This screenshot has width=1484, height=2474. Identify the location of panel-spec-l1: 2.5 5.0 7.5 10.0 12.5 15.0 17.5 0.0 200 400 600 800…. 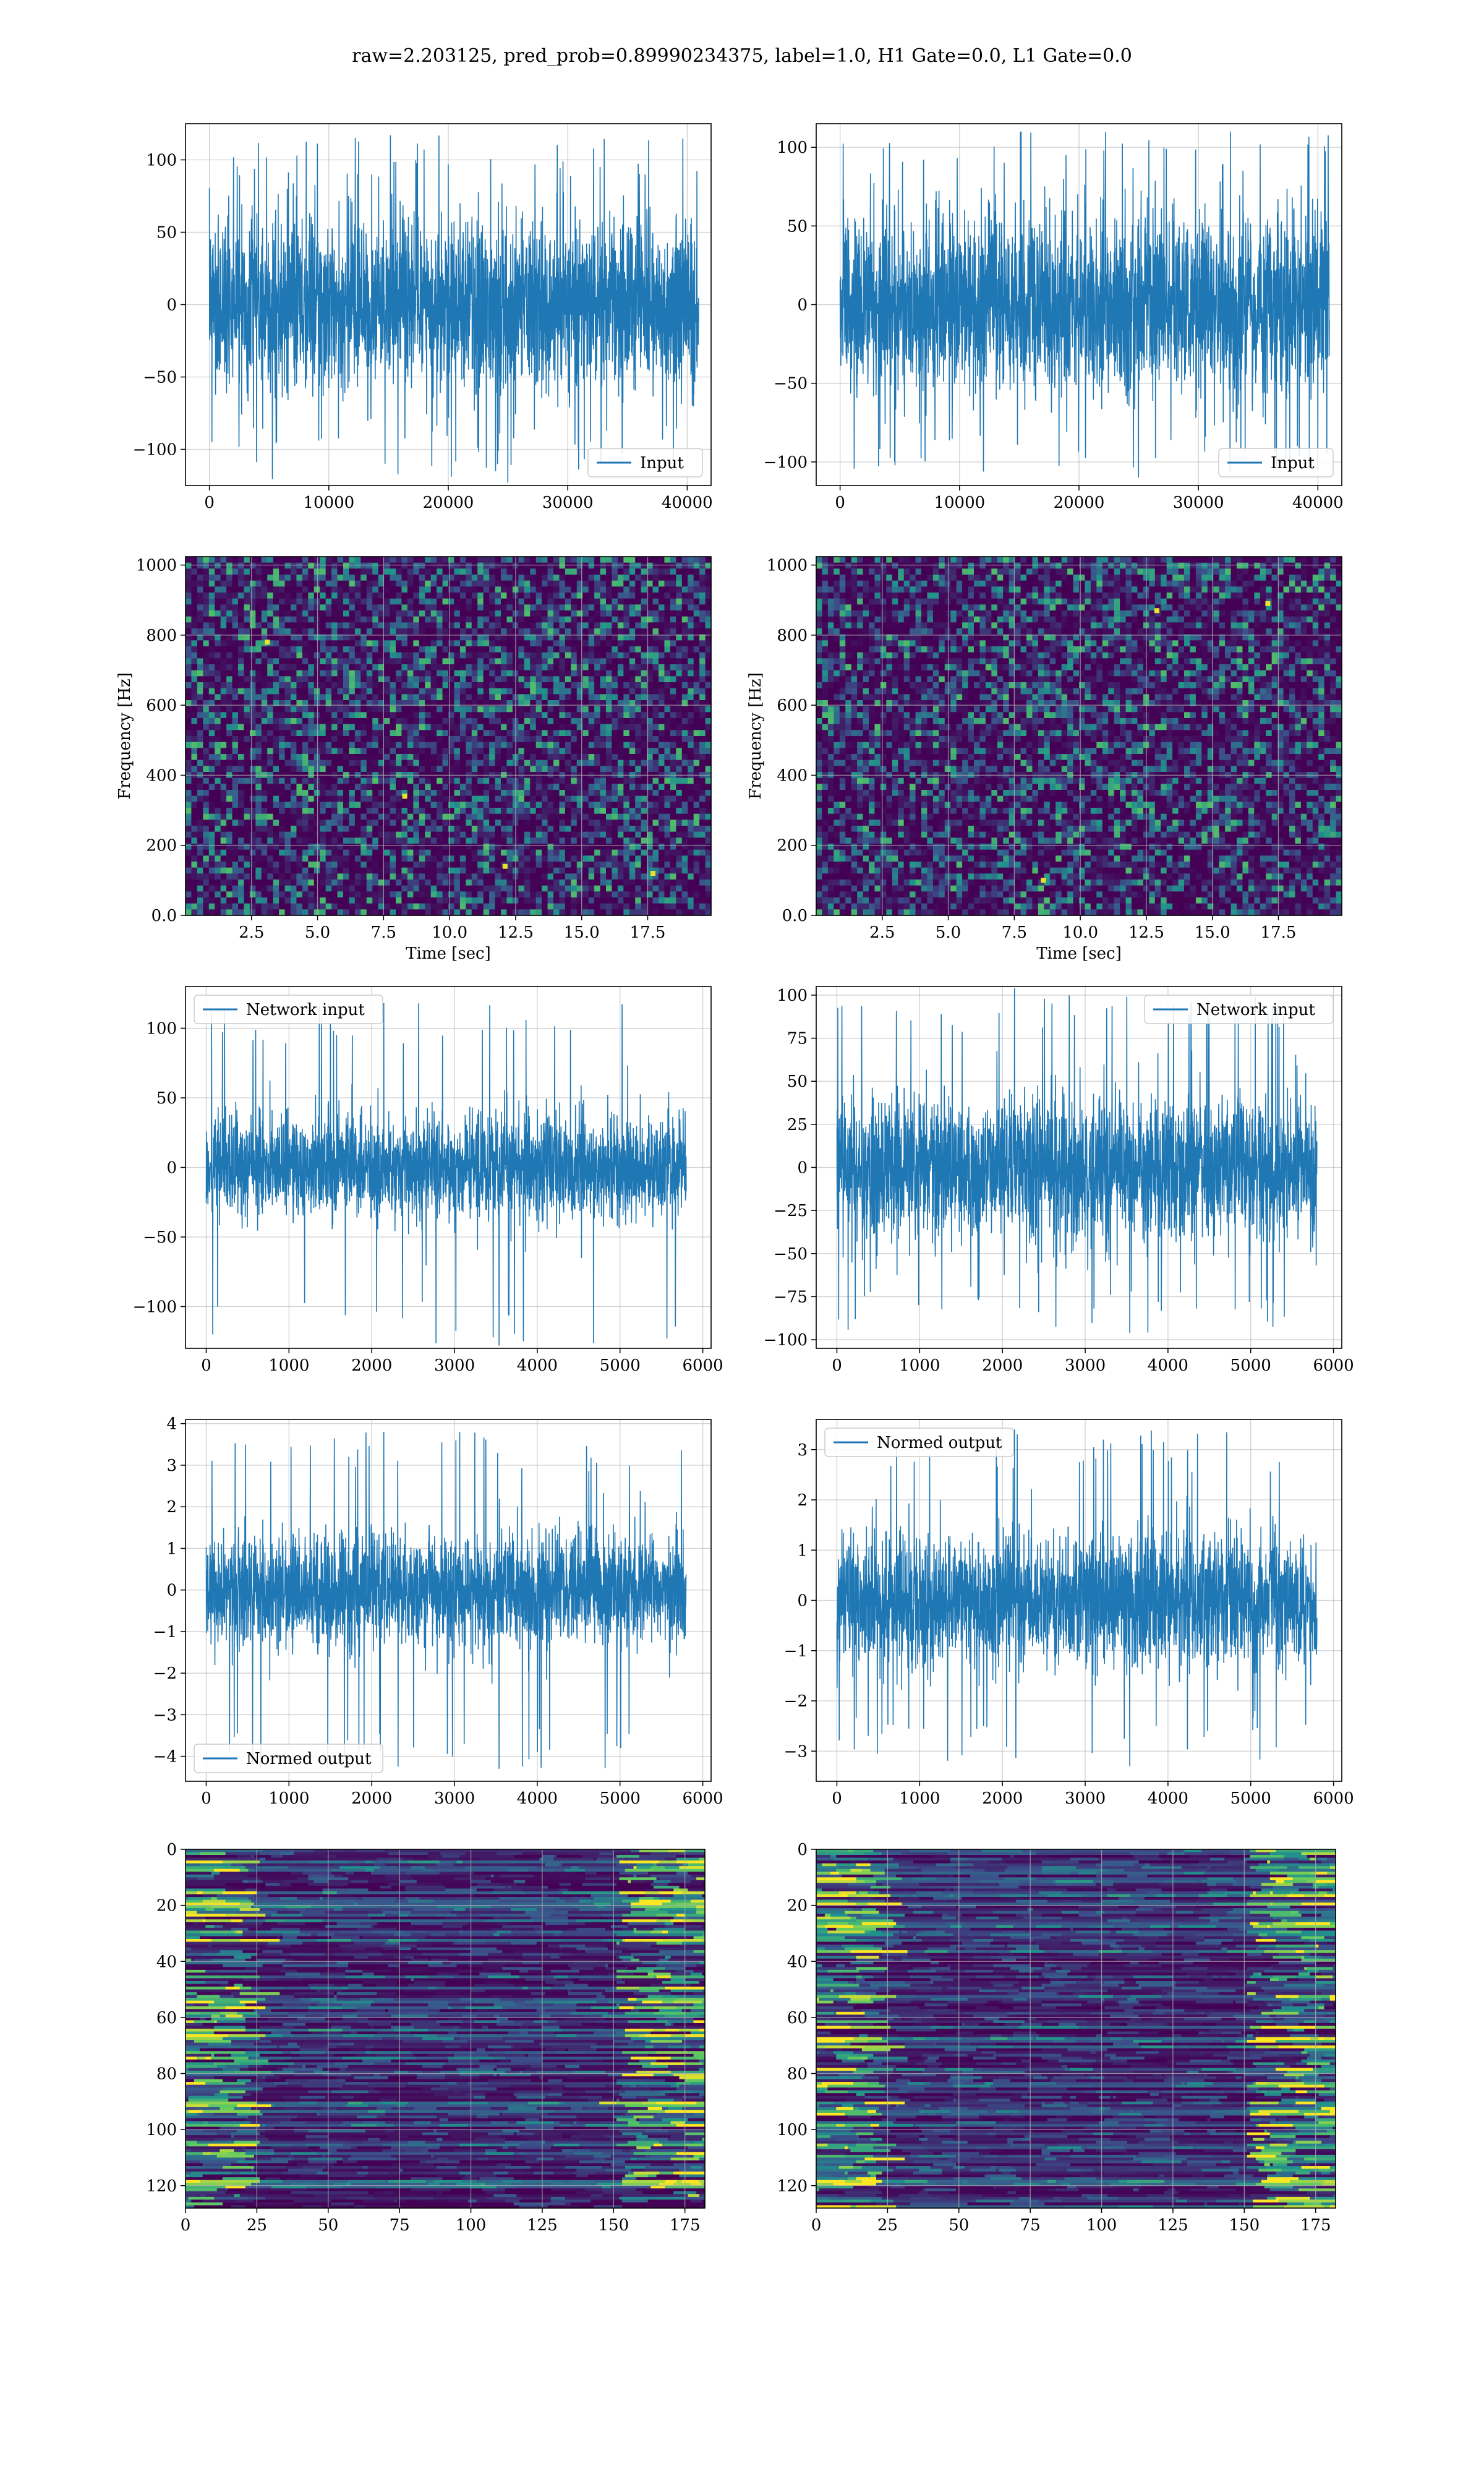
(1044, 759).